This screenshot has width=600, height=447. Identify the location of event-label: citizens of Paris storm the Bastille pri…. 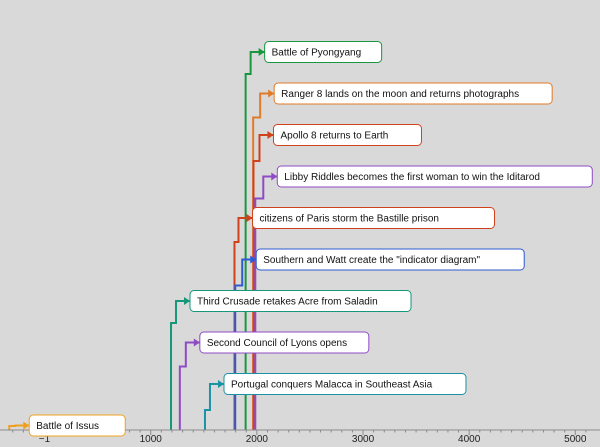
(349, 219).